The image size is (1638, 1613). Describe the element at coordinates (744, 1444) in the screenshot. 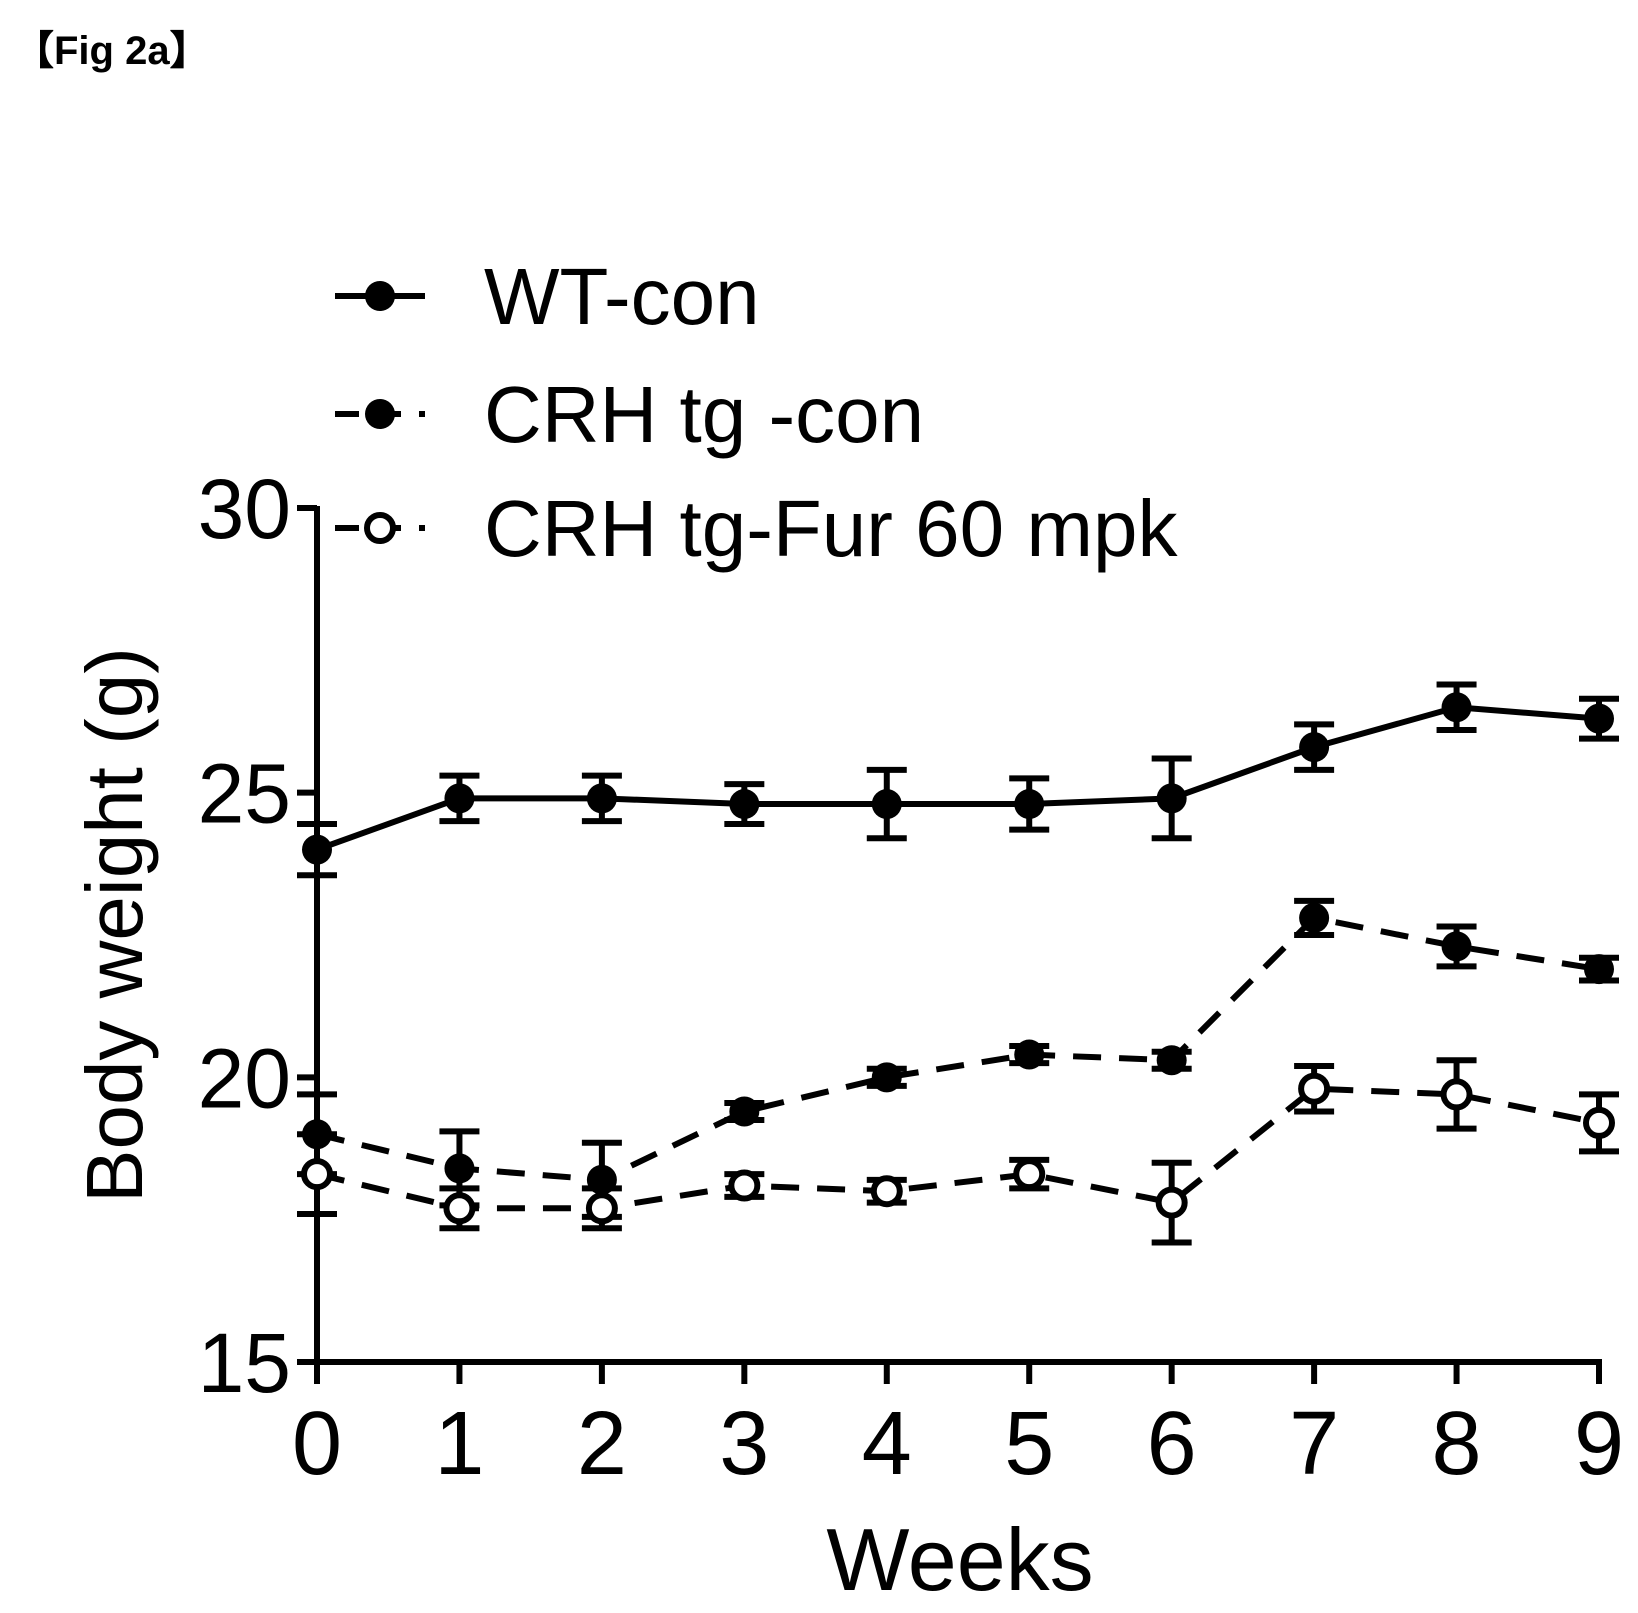

I see `x-tick-label: 3` at that location.